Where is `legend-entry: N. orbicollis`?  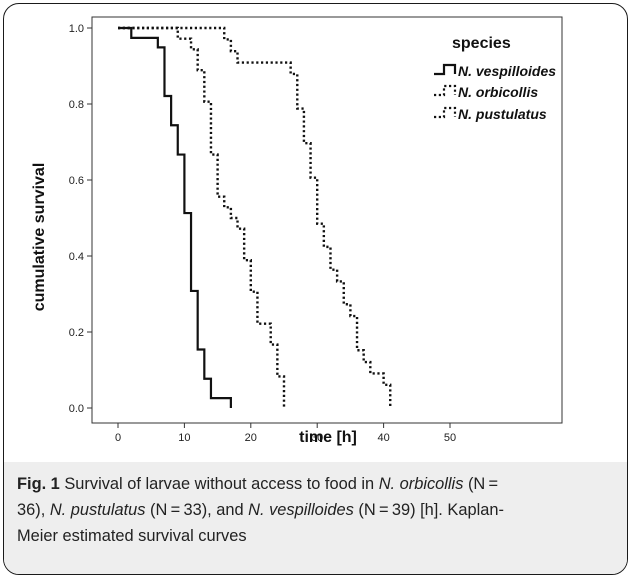 legend-entry: N. orbicollis is located at coordinates (498, 92).